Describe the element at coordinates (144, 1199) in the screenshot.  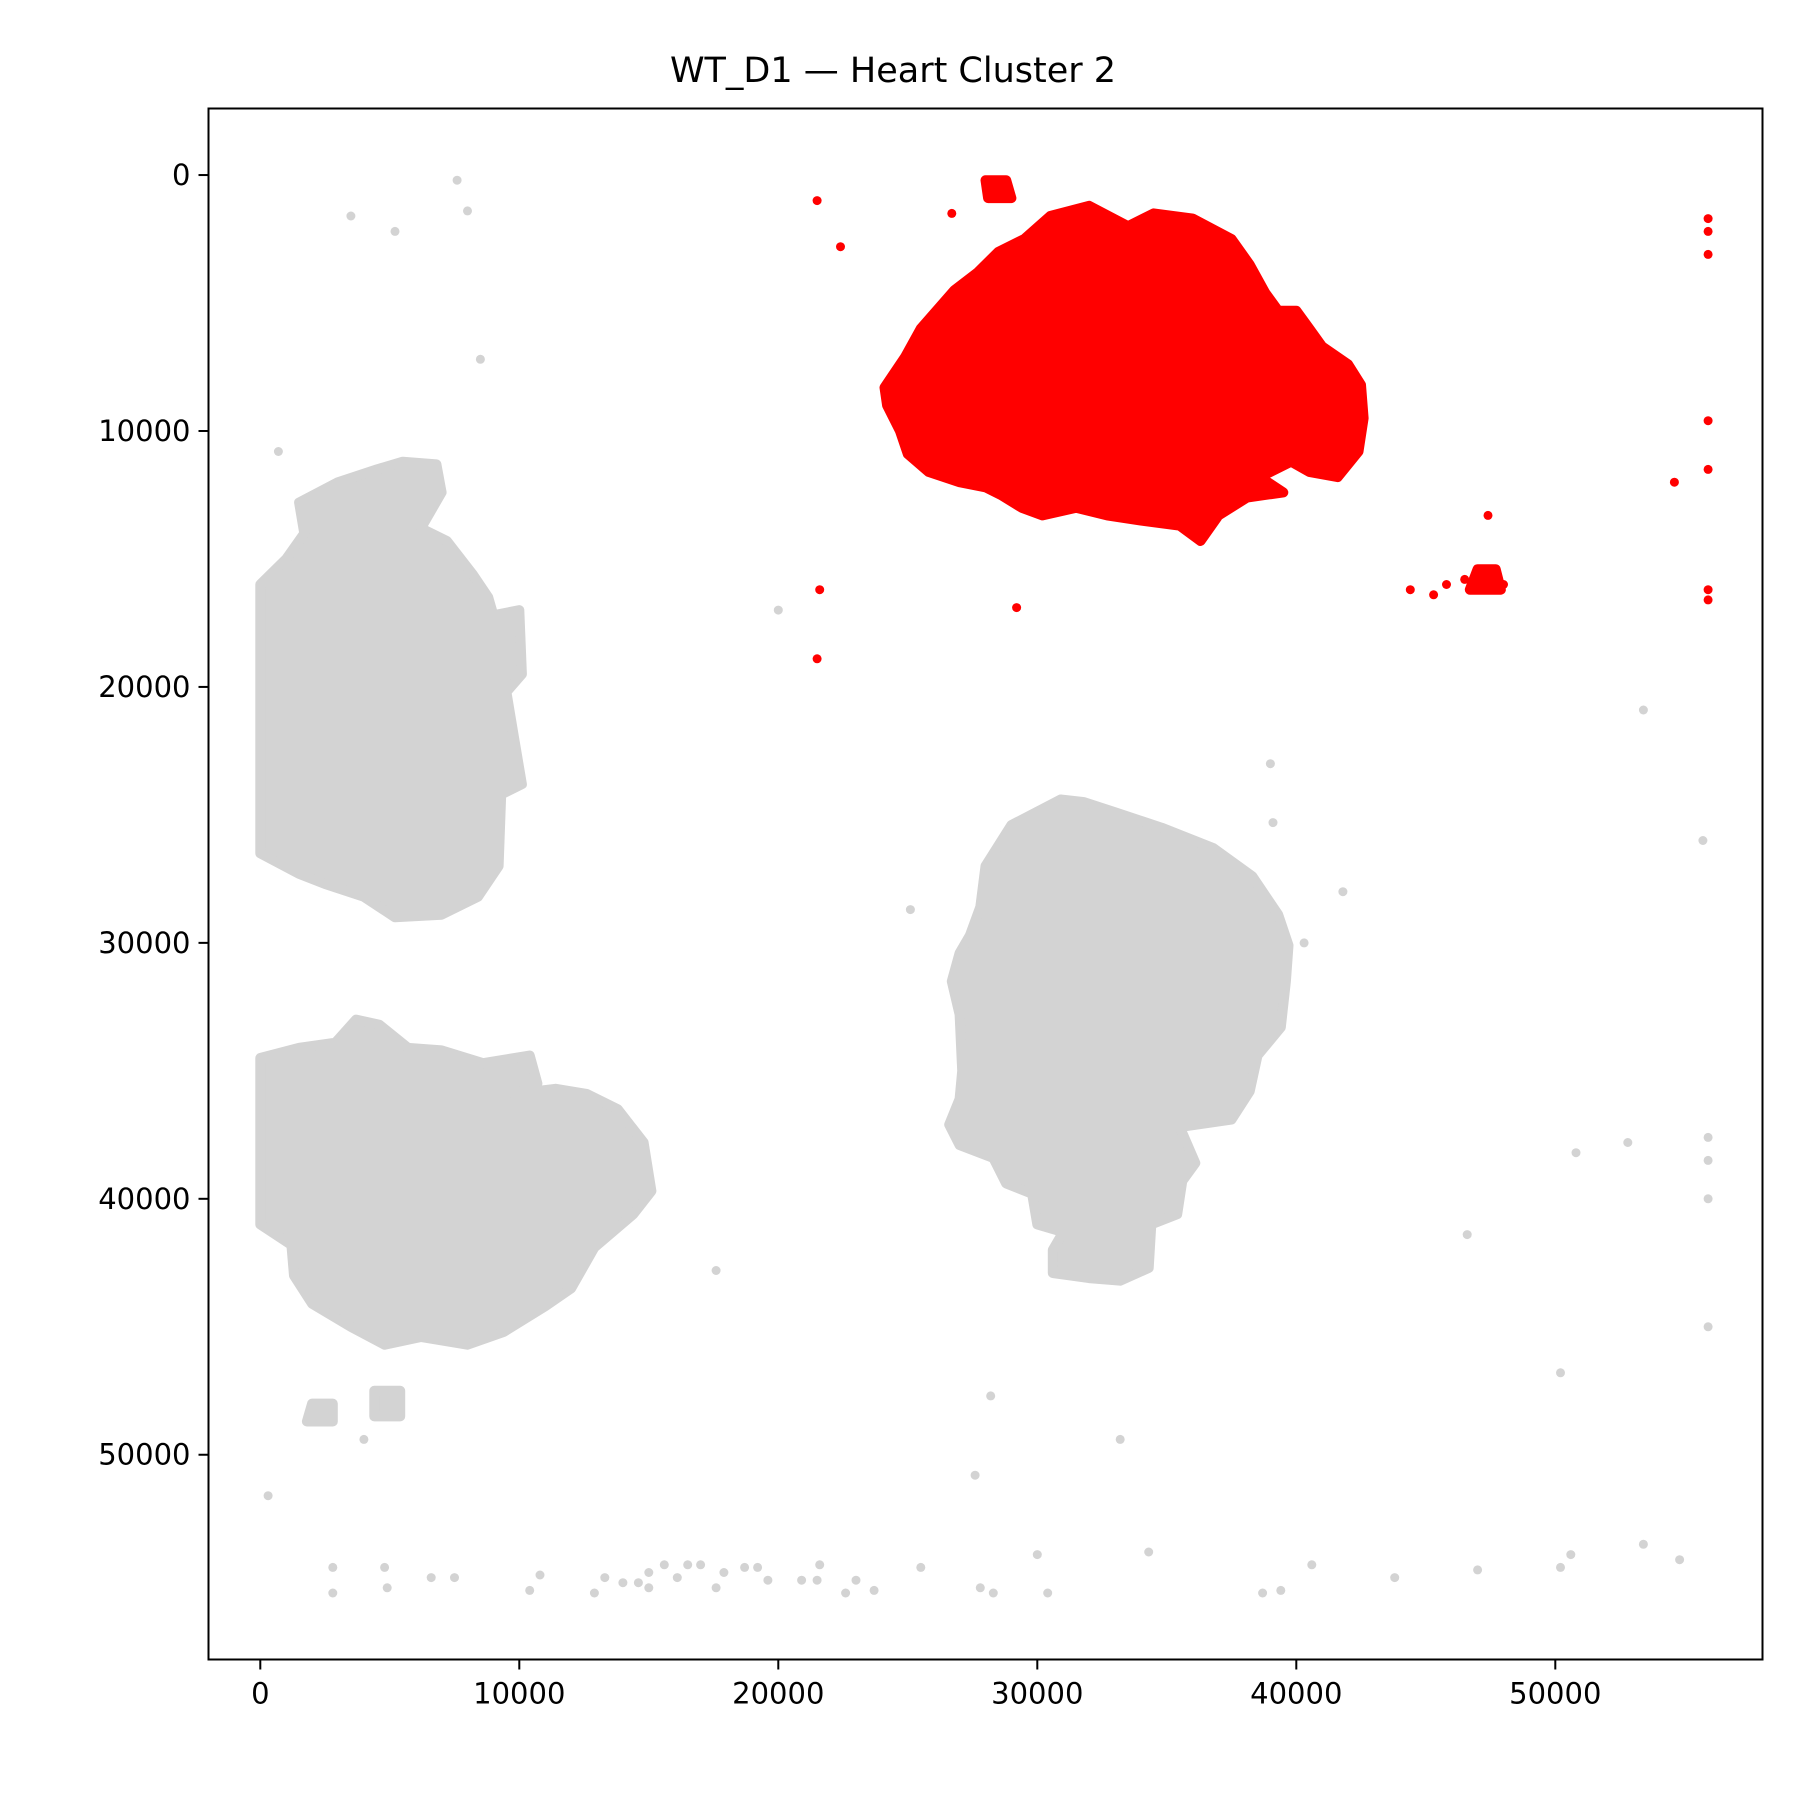
I see `y-tick-label: 40000` at that location.